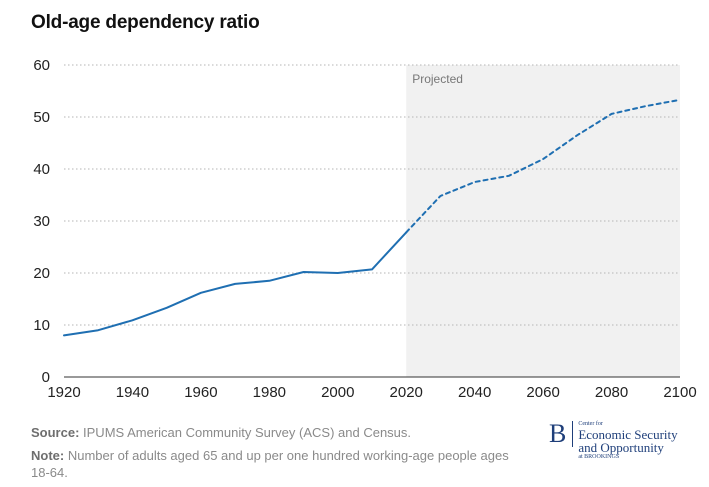 The image size is (709, 487). Describe the element at coordinates (561, 434) in the screenshot. I see `logo-mark: B` at that location.